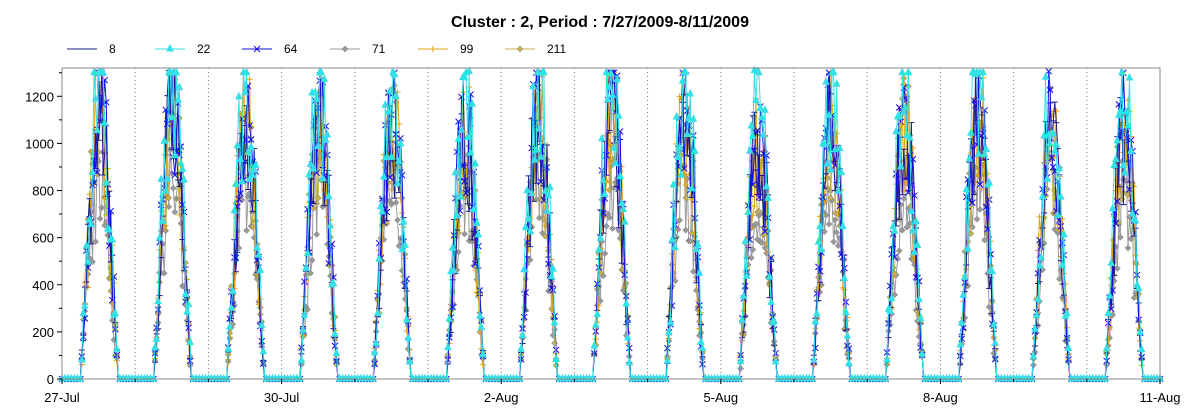 The height and width of the screenshot is (420, 1200). I want to click on legend-item-211: 211, so click(535, 49).